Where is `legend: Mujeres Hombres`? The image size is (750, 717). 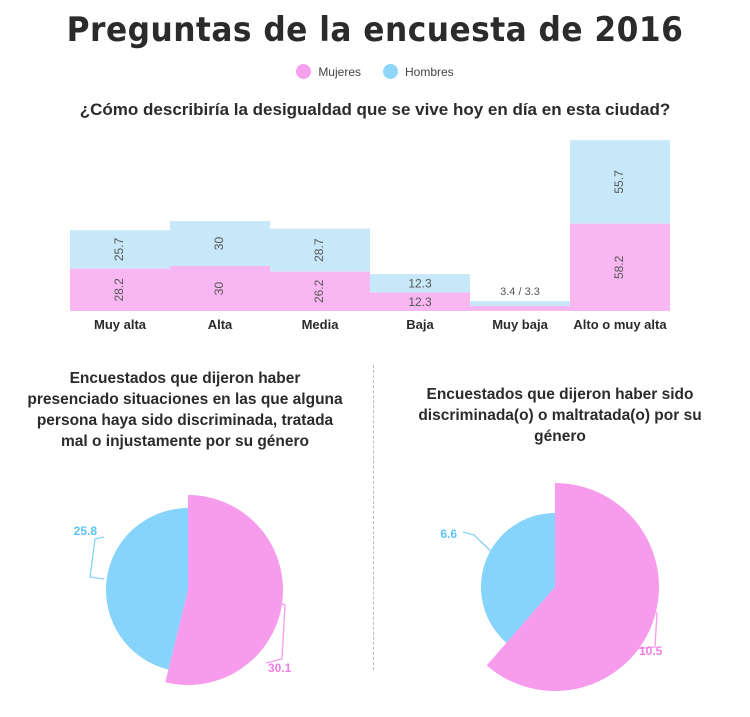
legend: Mujeres Hombres is located at coordinates (375, 71).